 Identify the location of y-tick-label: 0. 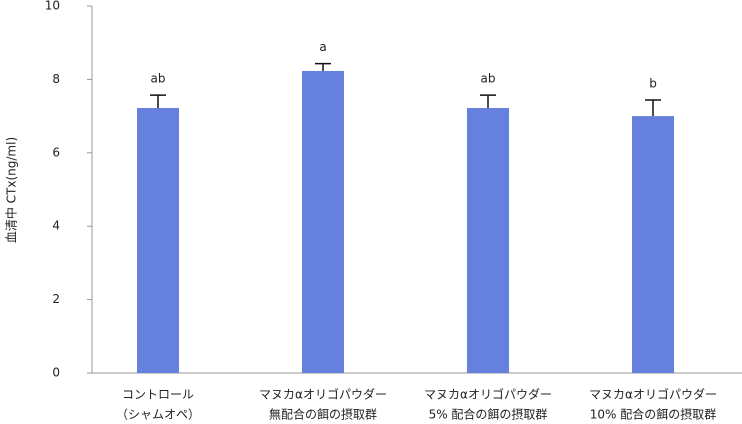
(56, 373).